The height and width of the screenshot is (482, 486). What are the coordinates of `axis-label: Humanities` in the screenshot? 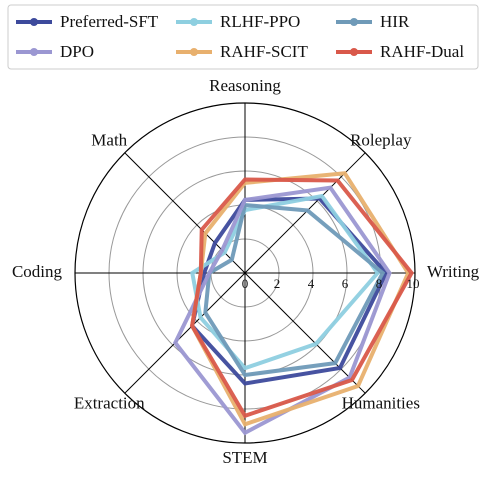 It's located at (381, 402).